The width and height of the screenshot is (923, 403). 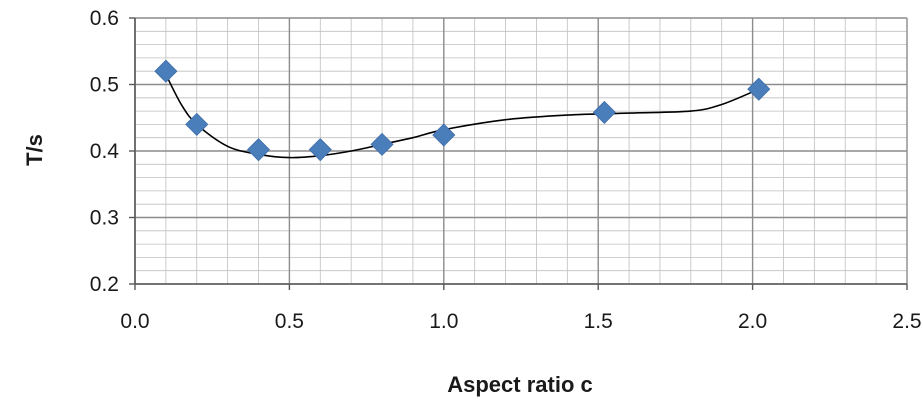 I want to click on x-tick-labels: 0.0 0.5 1.0 1.5 2.0 2.5, so click(x=520, y=321).